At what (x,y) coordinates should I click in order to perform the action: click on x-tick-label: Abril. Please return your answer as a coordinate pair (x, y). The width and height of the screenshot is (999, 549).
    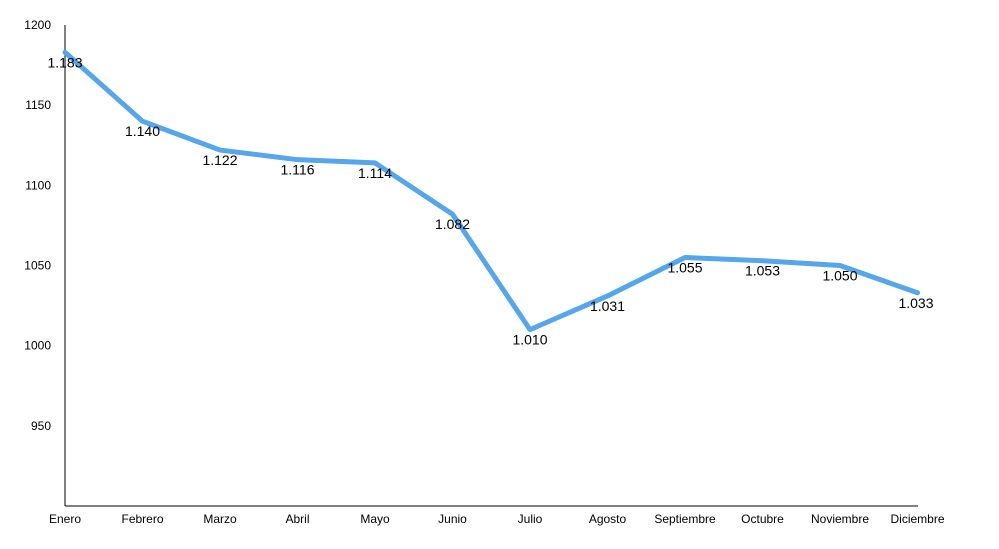
    Looking at the image, I should click on (297, 519).